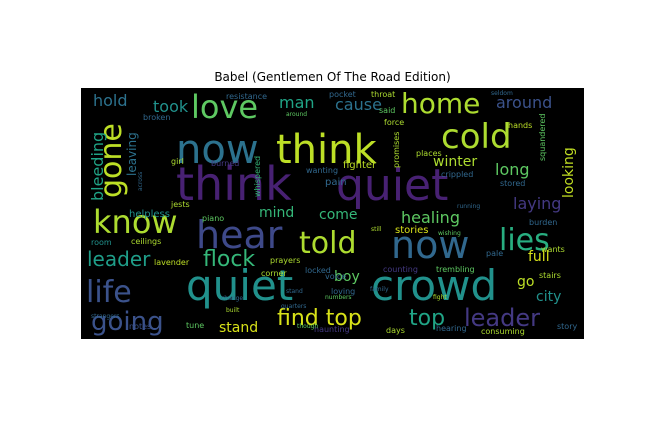 This screenshot has width=648, height=432. I want to click on cloud-word: cold, so click(476, 137).